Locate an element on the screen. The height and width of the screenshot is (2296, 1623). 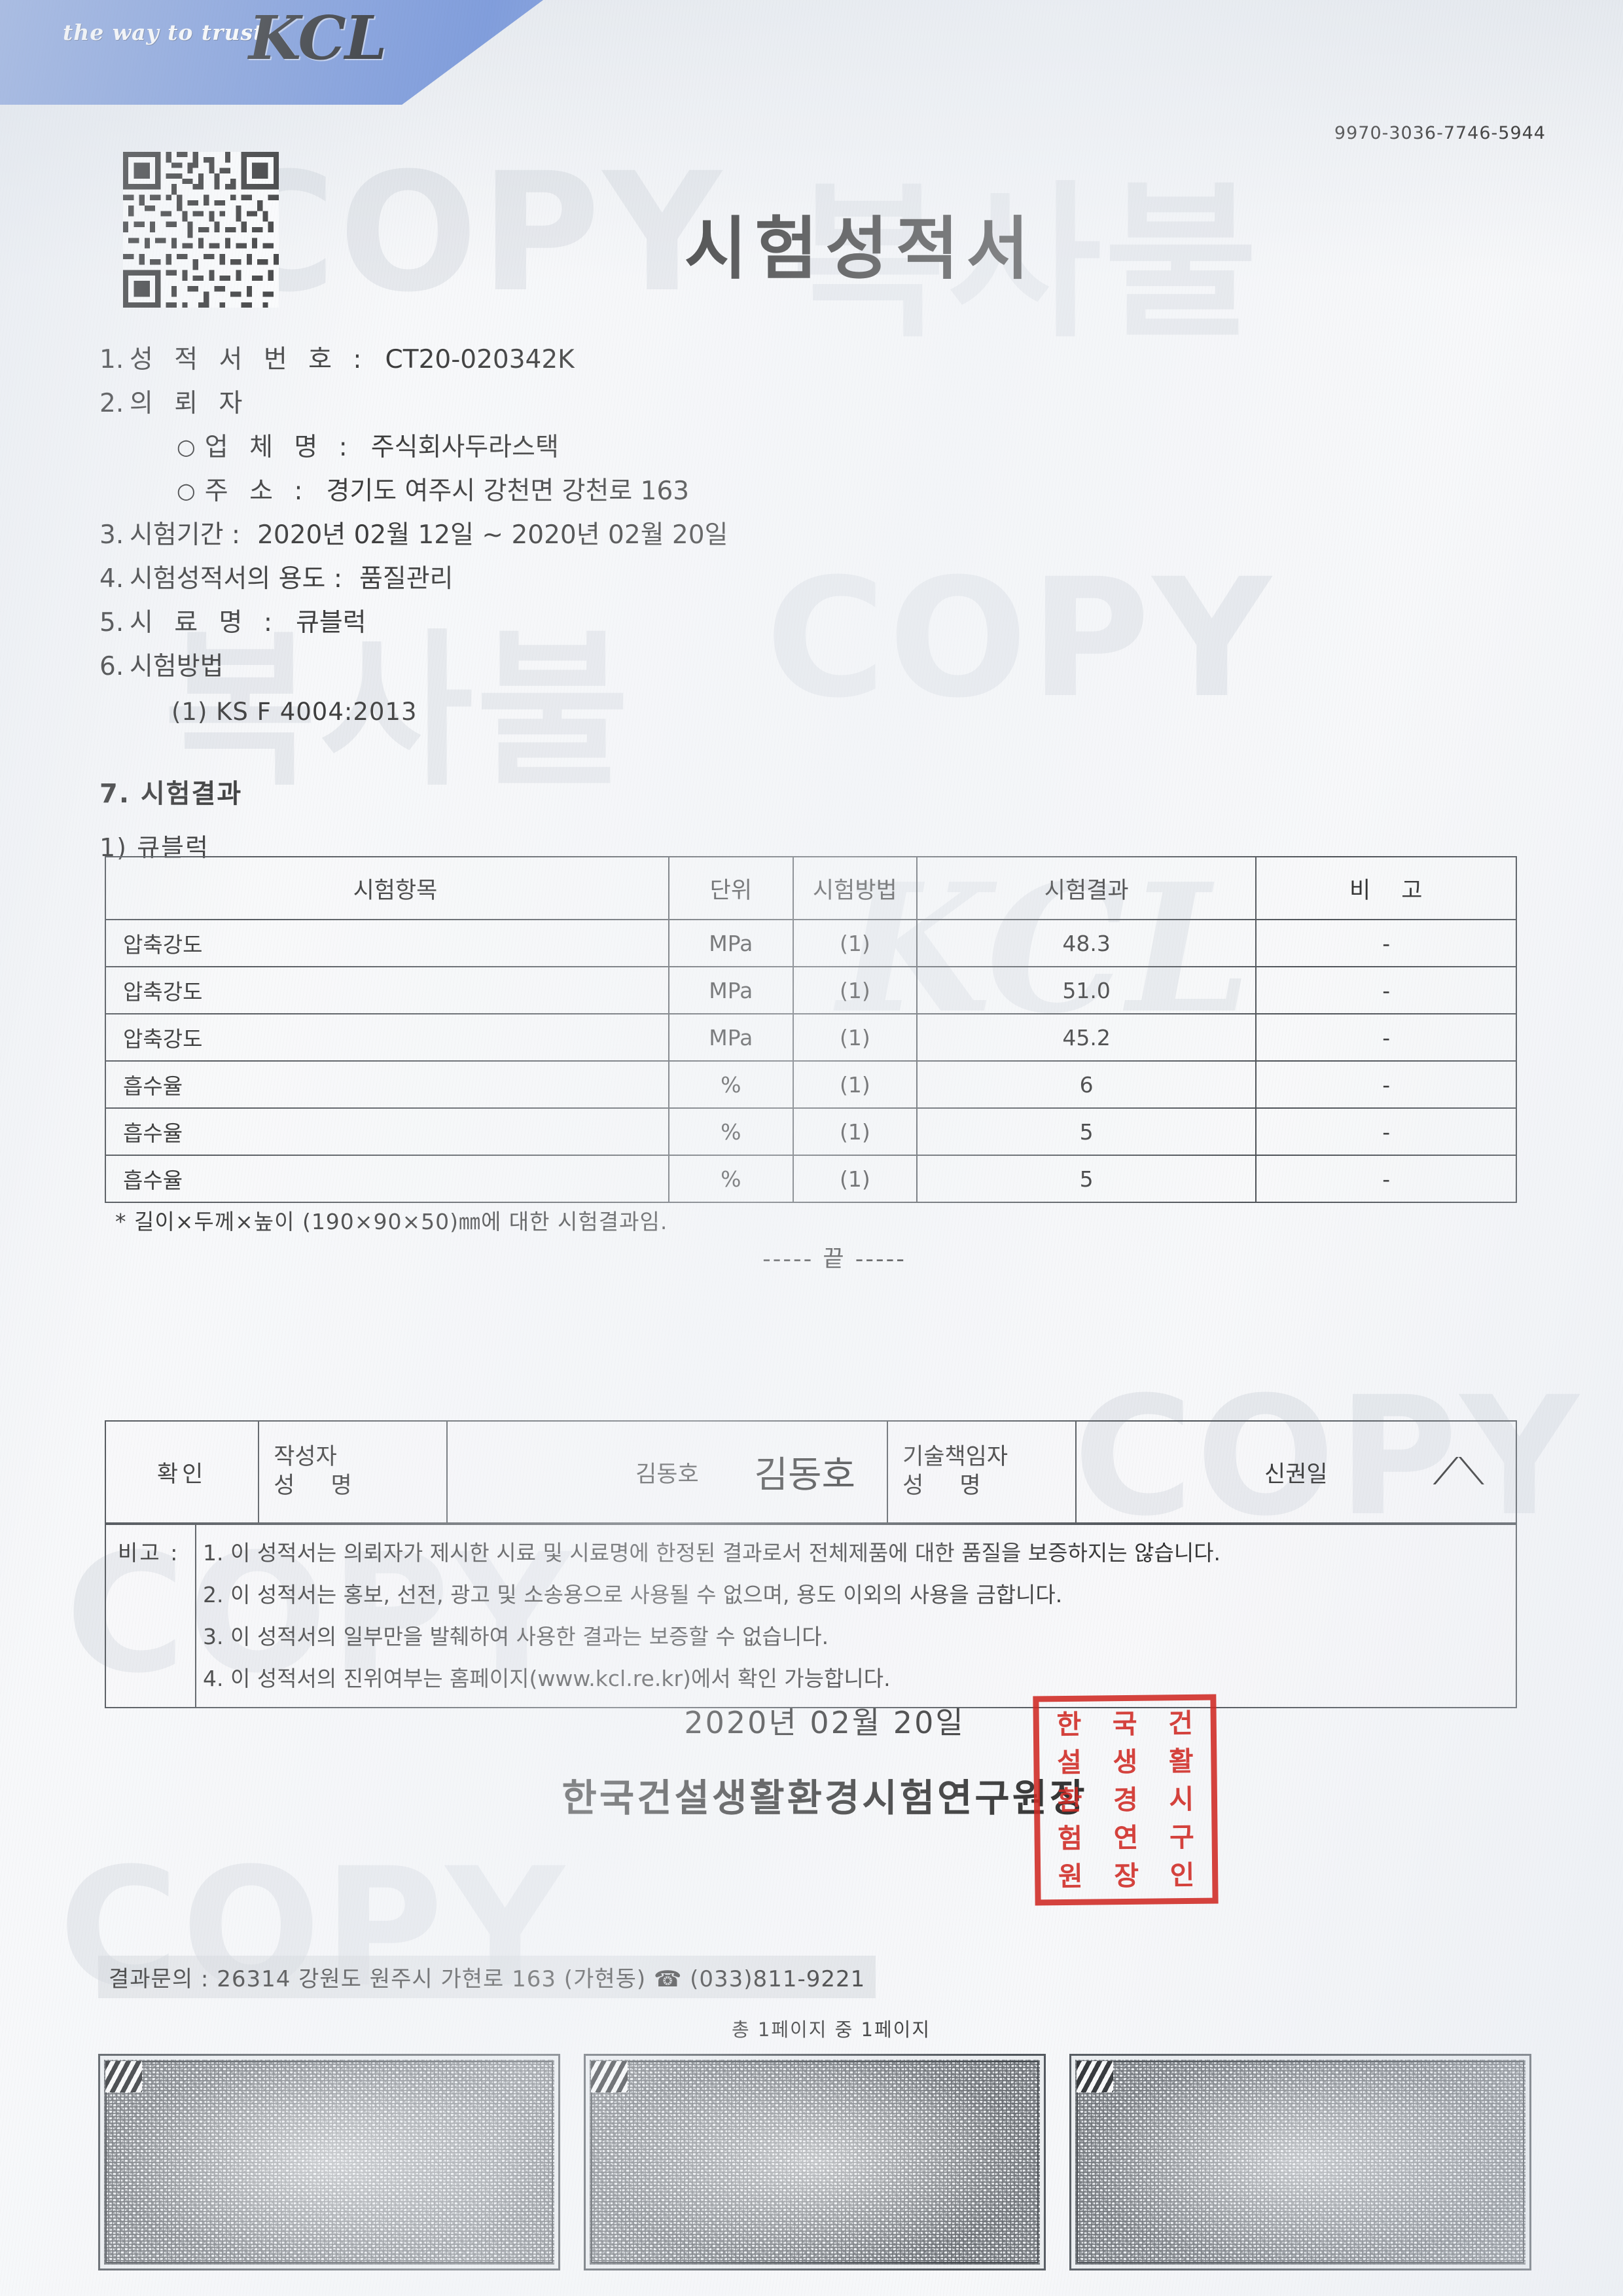
signature-table: 확인 작성자 성 명 김동호 김동호 기술책임자 성 명 신권일 ⟋⟍ is located at coordinates (811, 1472).